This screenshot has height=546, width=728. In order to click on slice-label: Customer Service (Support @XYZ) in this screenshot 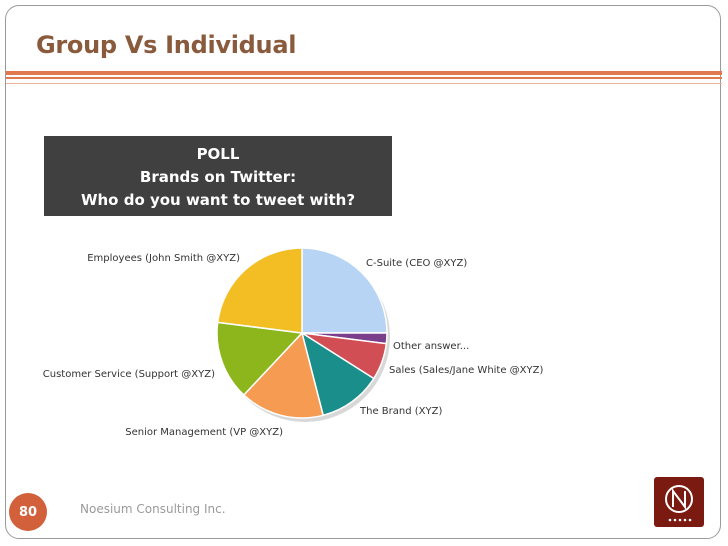, I will do `click(129, 374)`.